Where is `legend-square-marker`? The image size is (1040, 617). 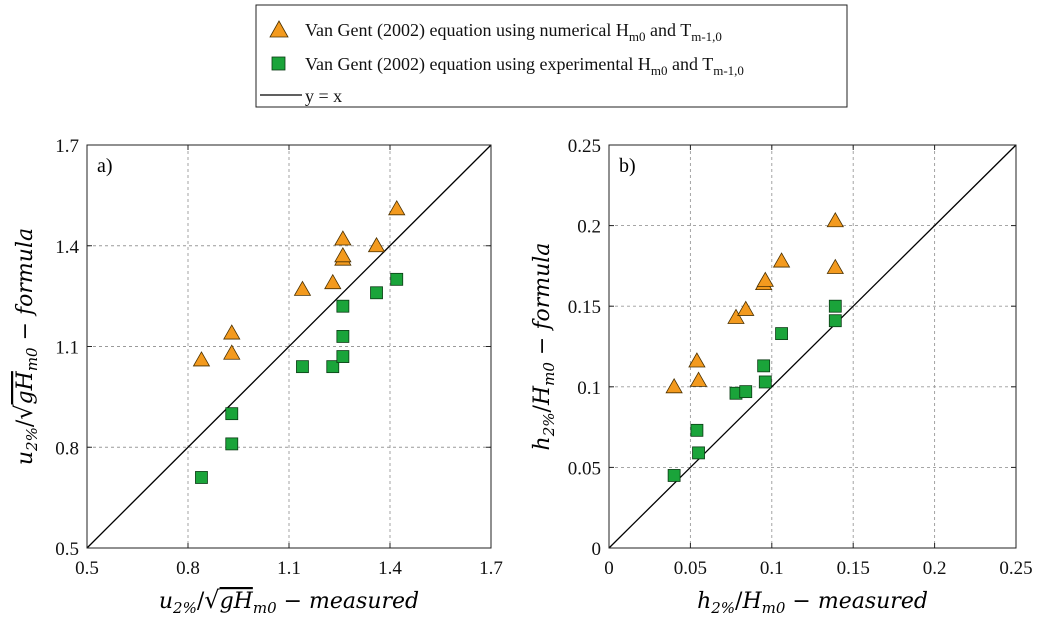
legend-square-marker is located at coordinates (278, 63).